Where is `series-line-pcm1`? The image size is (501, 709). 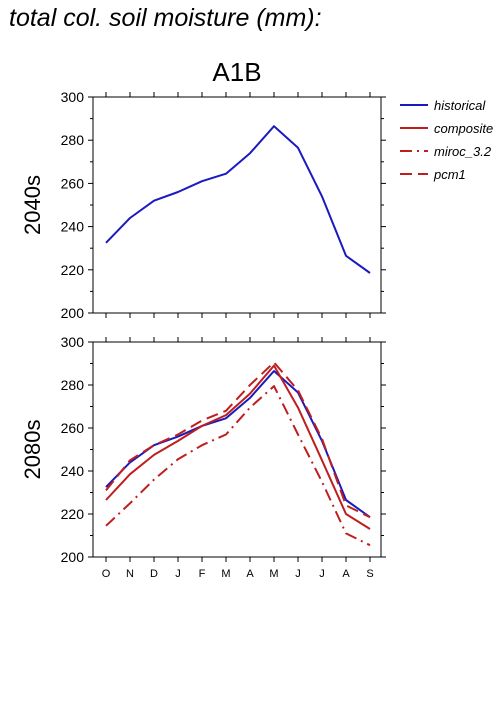 series-line-pcm1 is located at coordinates (238, 440).